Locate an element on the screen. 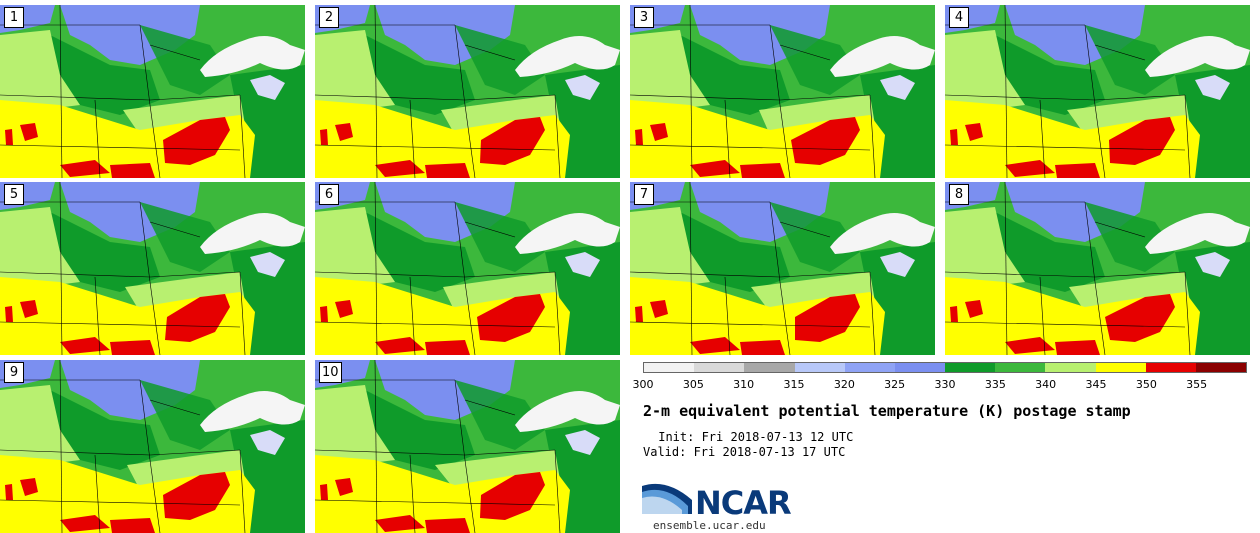 The width and height of the screenshot is (1260, 533). colorbar-tick-label: 345 is located at coordinates (1096, 384).